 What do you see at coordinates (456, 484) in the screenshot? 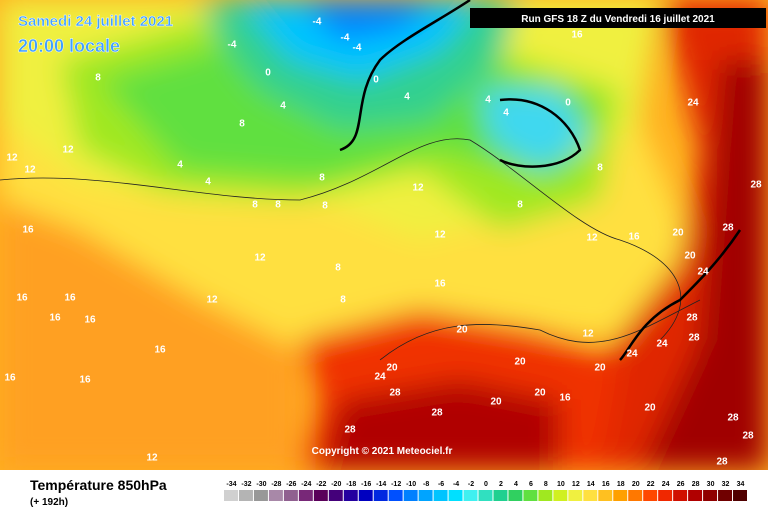
I see `scale-label: -4` at bounding box center [456, 484].